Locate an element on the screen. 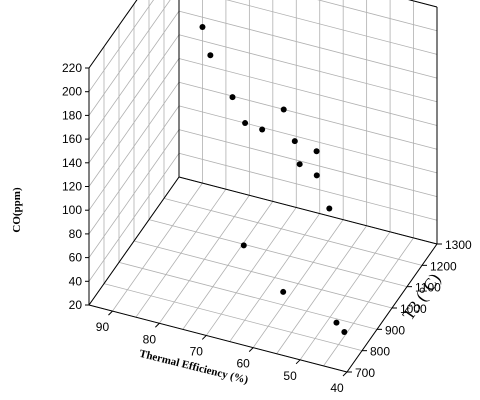 The image size is (480, 400). y-tick-label: 900 is located at coordinates (395, 330).